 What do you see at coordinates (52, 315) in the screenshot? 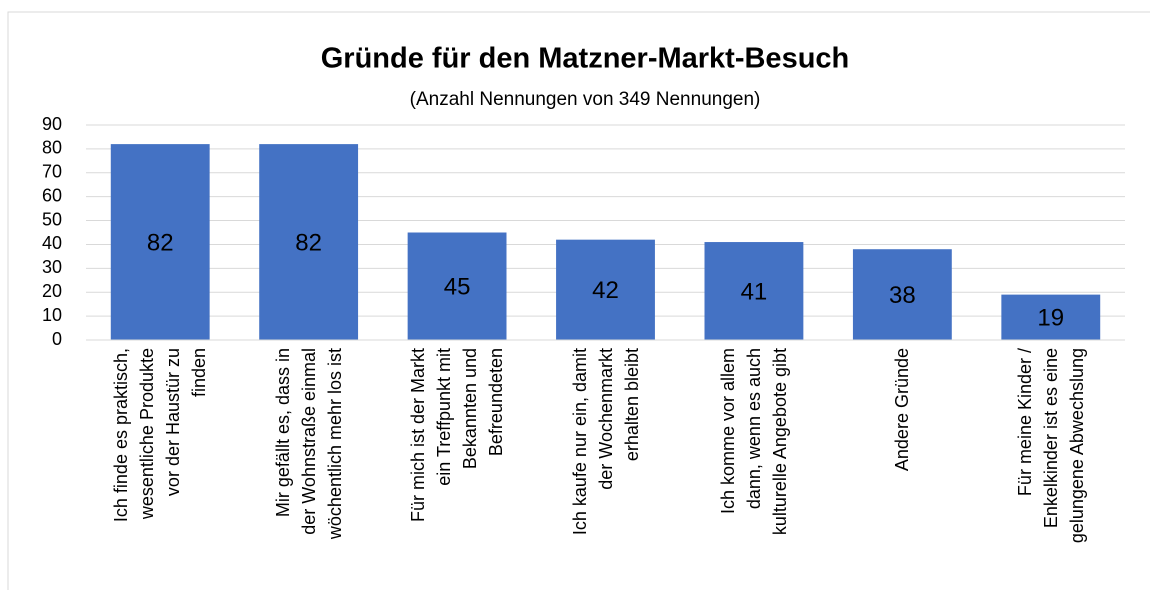
I see `y-tick-label: 10` at bounding box center [52, 315].